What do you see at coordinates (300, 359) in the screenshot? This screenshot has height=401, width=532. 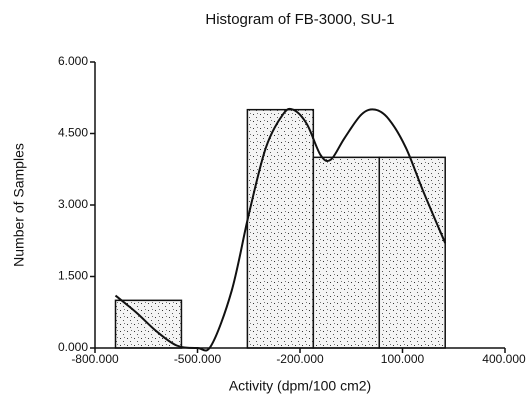 I see `x-tick-label: -200.000` at bounding box center [300, 359].